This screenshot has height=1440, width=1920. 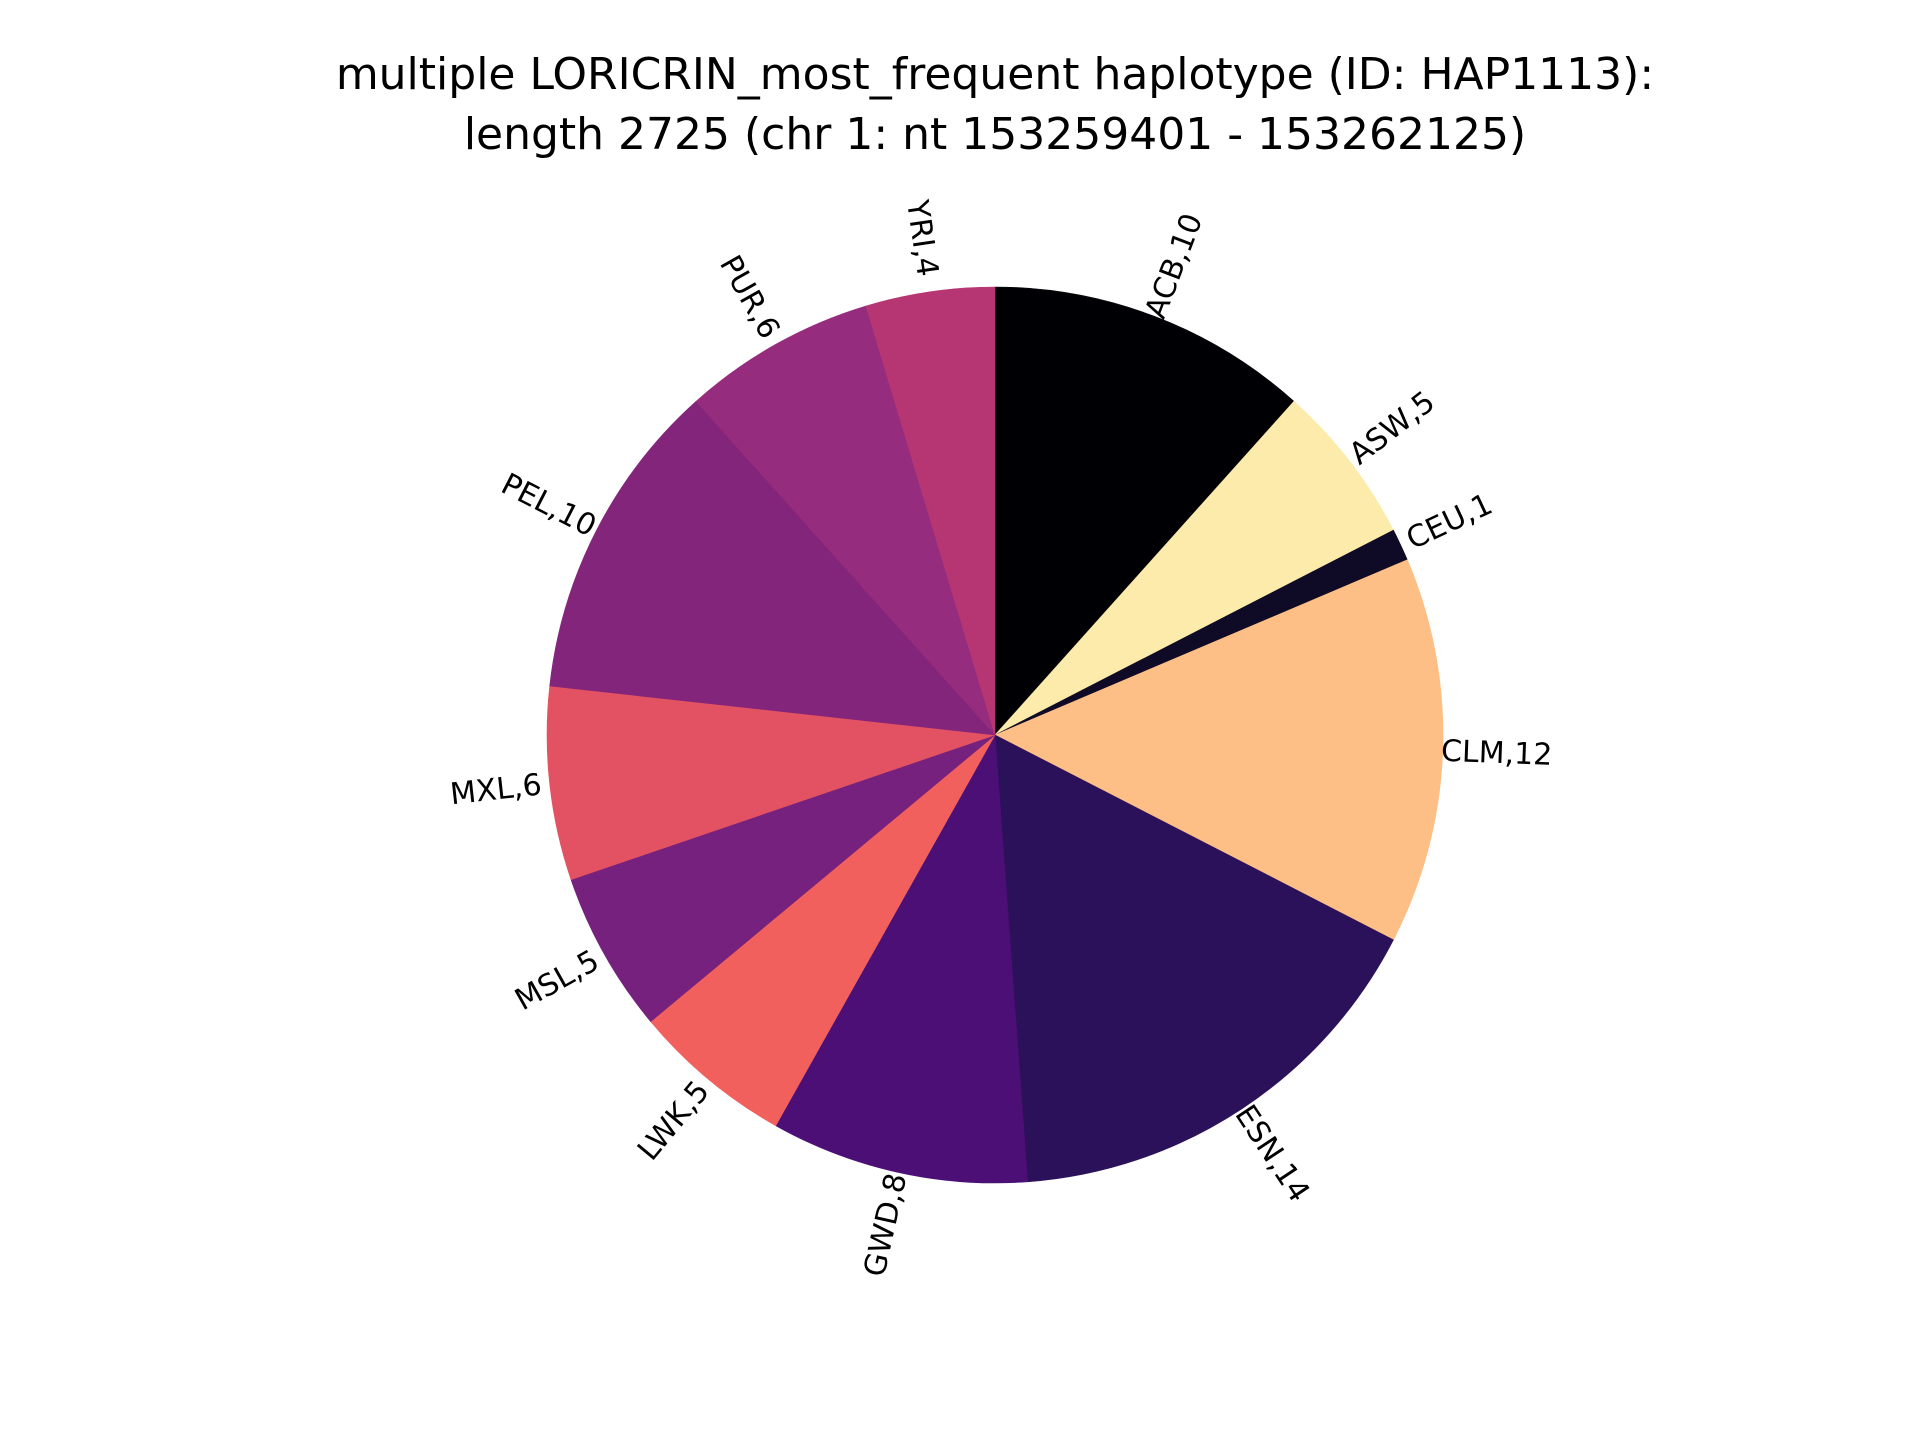 What do you see at coordinates (1194, 568) in the screenshot?
I see `pie-slice-asw` at bounding box center [1194, 568].